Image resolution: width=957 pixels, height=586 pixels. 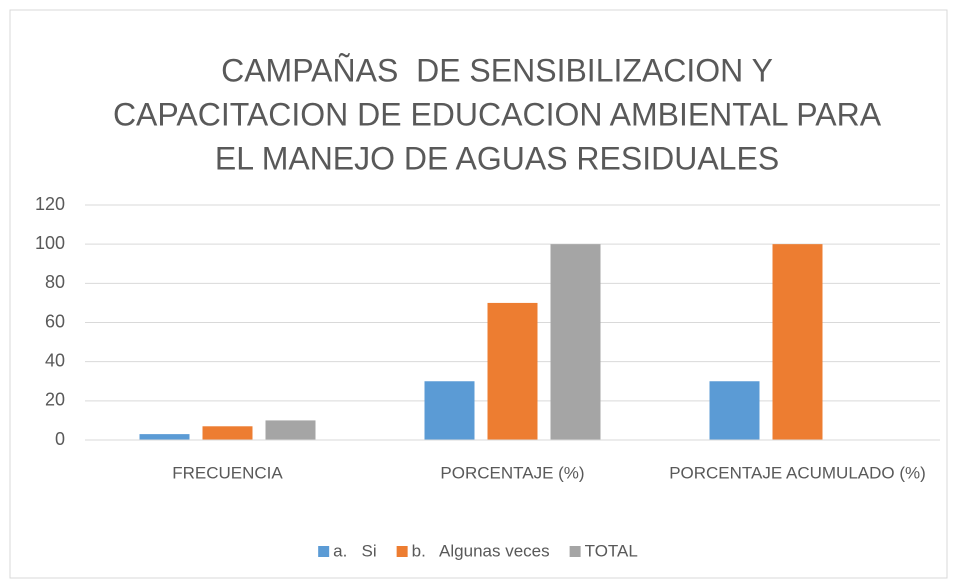 I want to click on y-tick-label: 0, so click(x=60, y=439).